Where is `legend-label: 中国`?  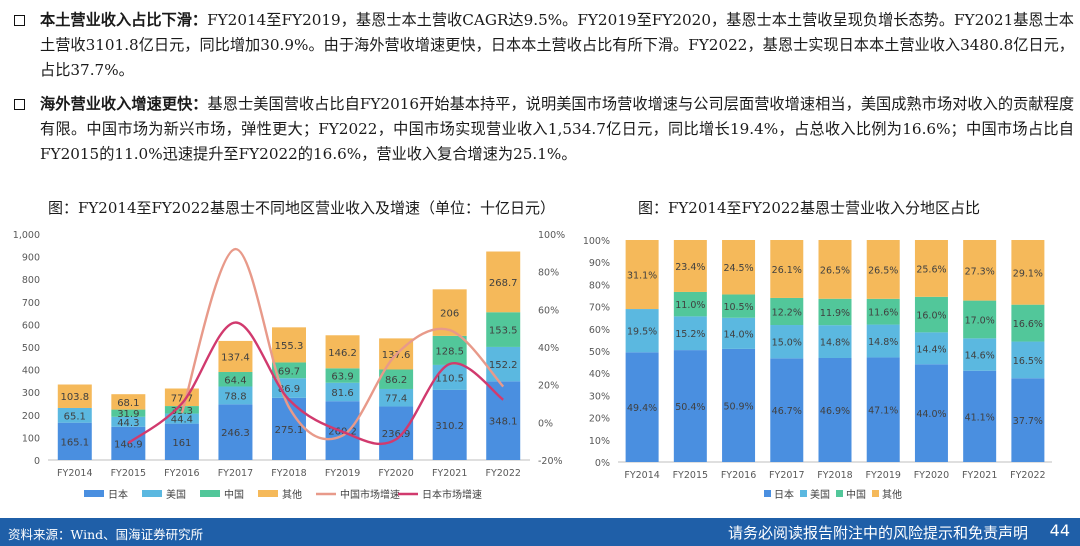 legend-label: 中国 is located at coordinates (234, 494).